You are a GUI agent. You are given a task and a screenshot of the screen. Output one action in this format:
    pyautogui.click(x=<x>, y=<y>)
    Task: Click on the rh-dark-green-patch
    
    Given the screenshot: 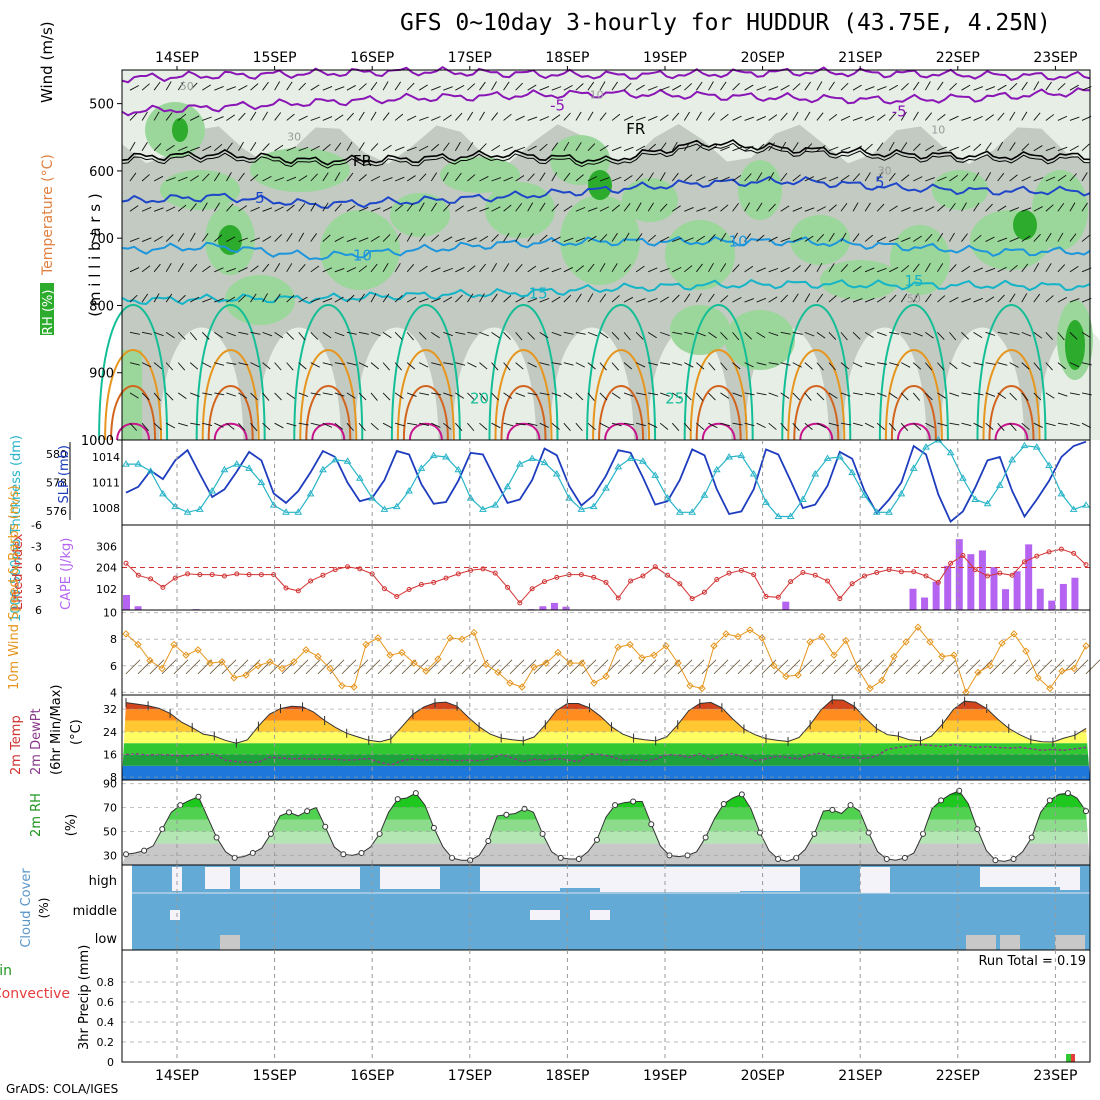 What is the action you would take?
    pyautogui.click(x=1025, y=225)
    